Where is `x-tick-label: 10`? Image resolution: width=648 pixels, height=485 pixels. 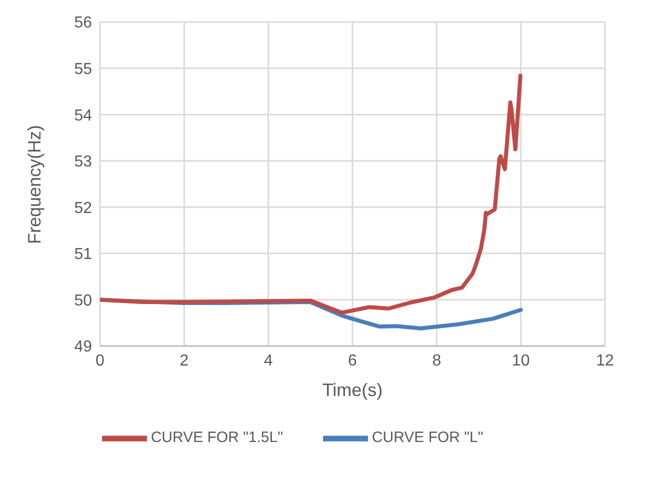
x-tick-label: 10 is located at coordinates (521, 361).